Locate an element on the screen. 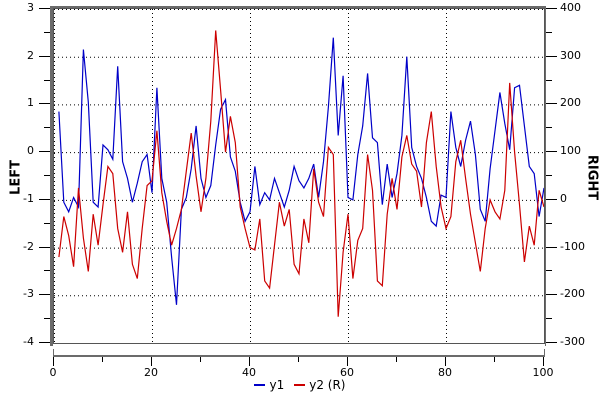  left-tick-label-2: 2 is located at coordinates (30, 55).